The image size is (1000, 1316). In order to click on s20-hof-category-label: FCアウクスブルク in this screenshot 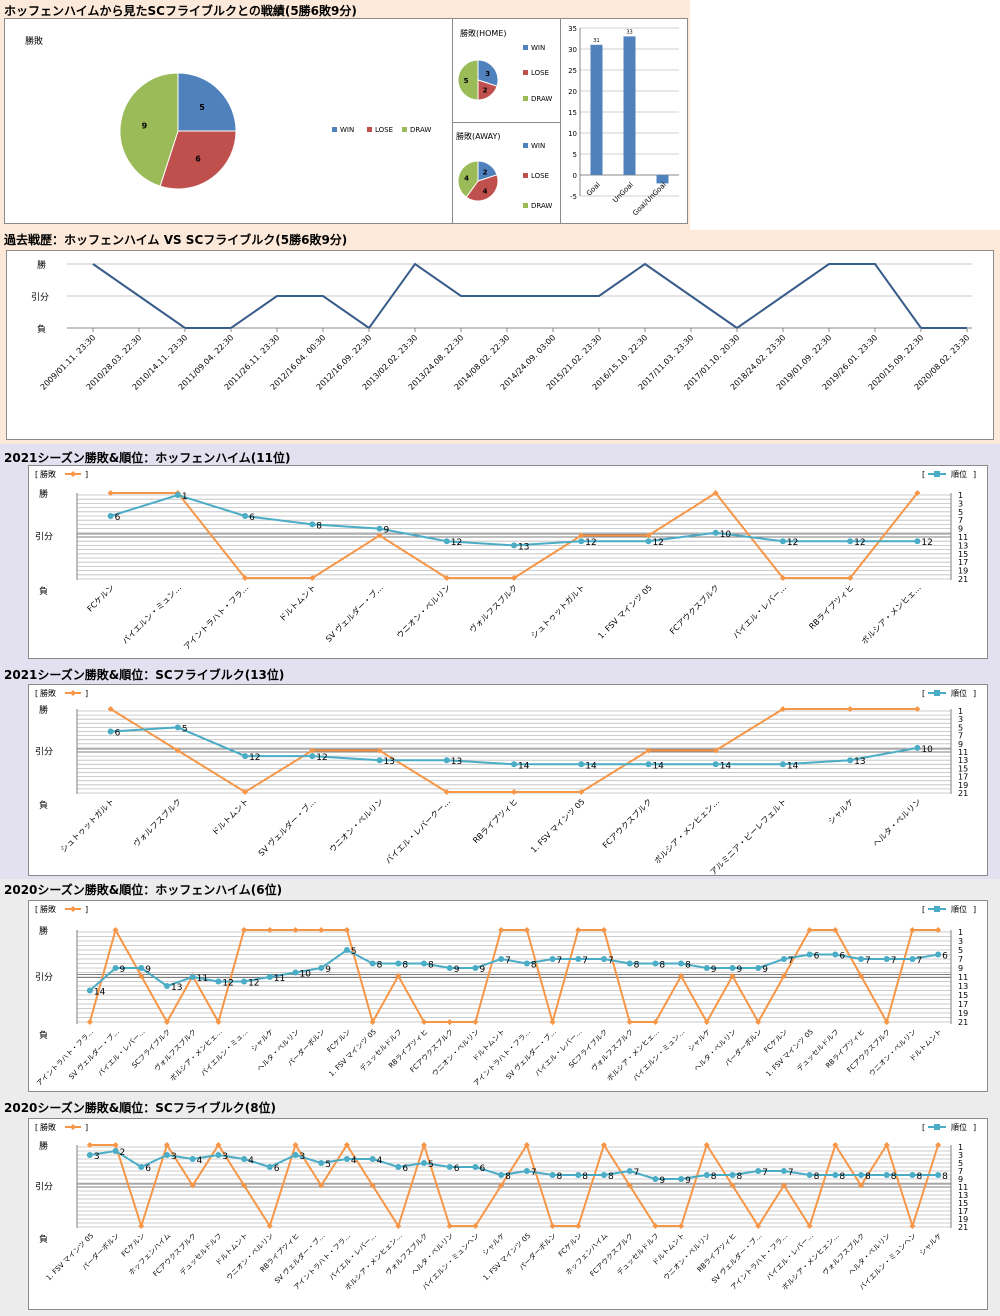, I will do `click(868, 1050)`.